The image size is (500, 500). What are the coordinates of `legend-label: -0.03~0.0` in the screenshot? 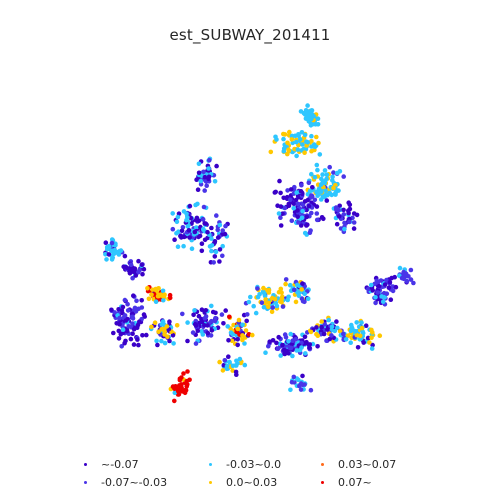 It's located at (254, 464).